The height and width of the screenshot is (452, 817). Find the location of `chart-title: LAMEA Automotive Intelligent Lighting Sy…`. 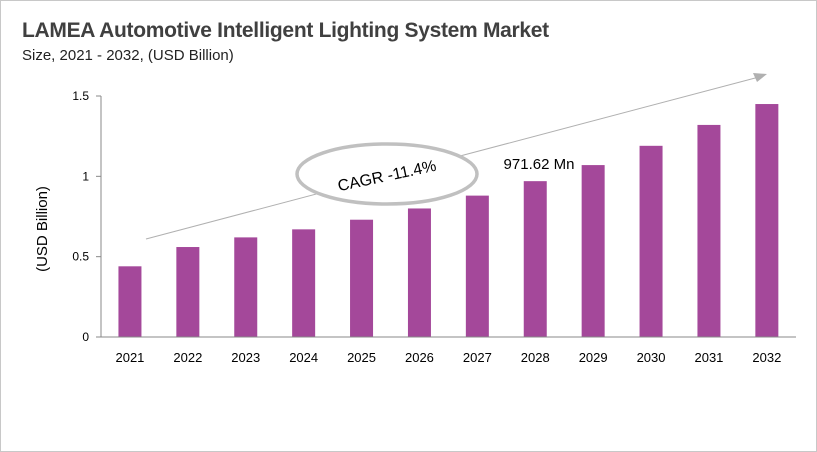

chart-title: LAMEA Automotive Intelligent Lighting Sy… is located at coordinates (285, 30).